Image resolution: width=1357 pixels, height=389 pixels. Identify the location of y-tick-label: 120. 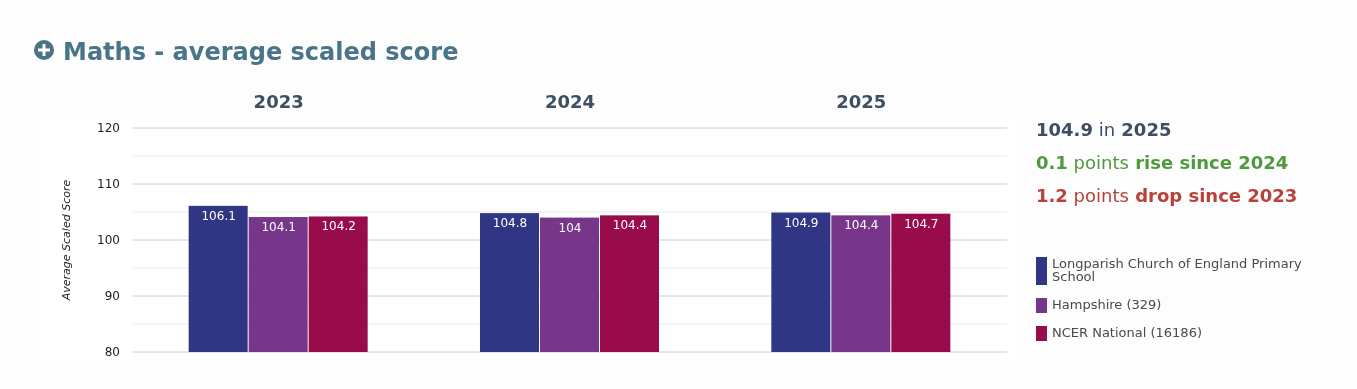
(108, 128).